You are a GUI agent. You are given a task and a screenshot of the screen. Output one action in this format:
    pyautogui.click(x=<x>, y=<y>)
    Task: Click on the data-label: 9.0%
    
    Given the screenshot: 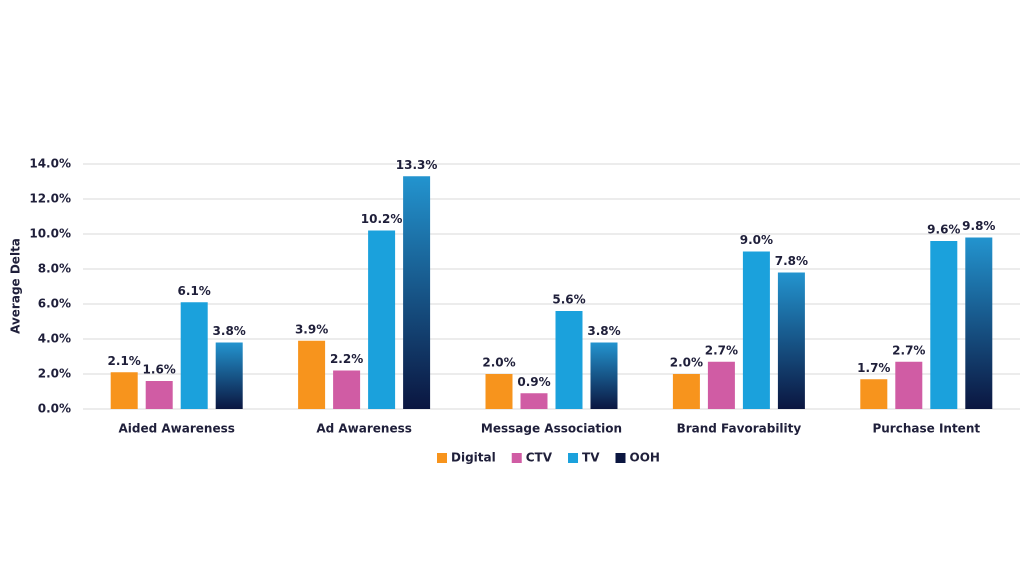 What is the action you would take?
    pyautogui.click(x=756, y=240)
    